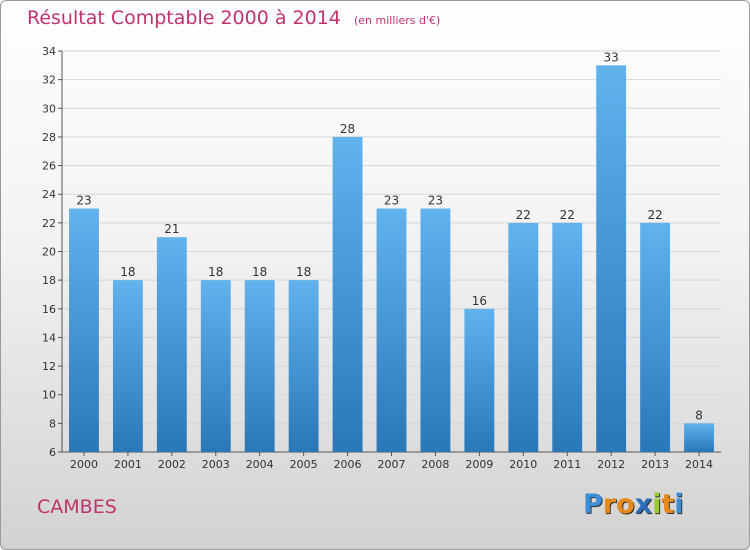 Image resolution: width=750 pixels, height=550 pixels. I want to click on bar-2005, so click(303, 366).